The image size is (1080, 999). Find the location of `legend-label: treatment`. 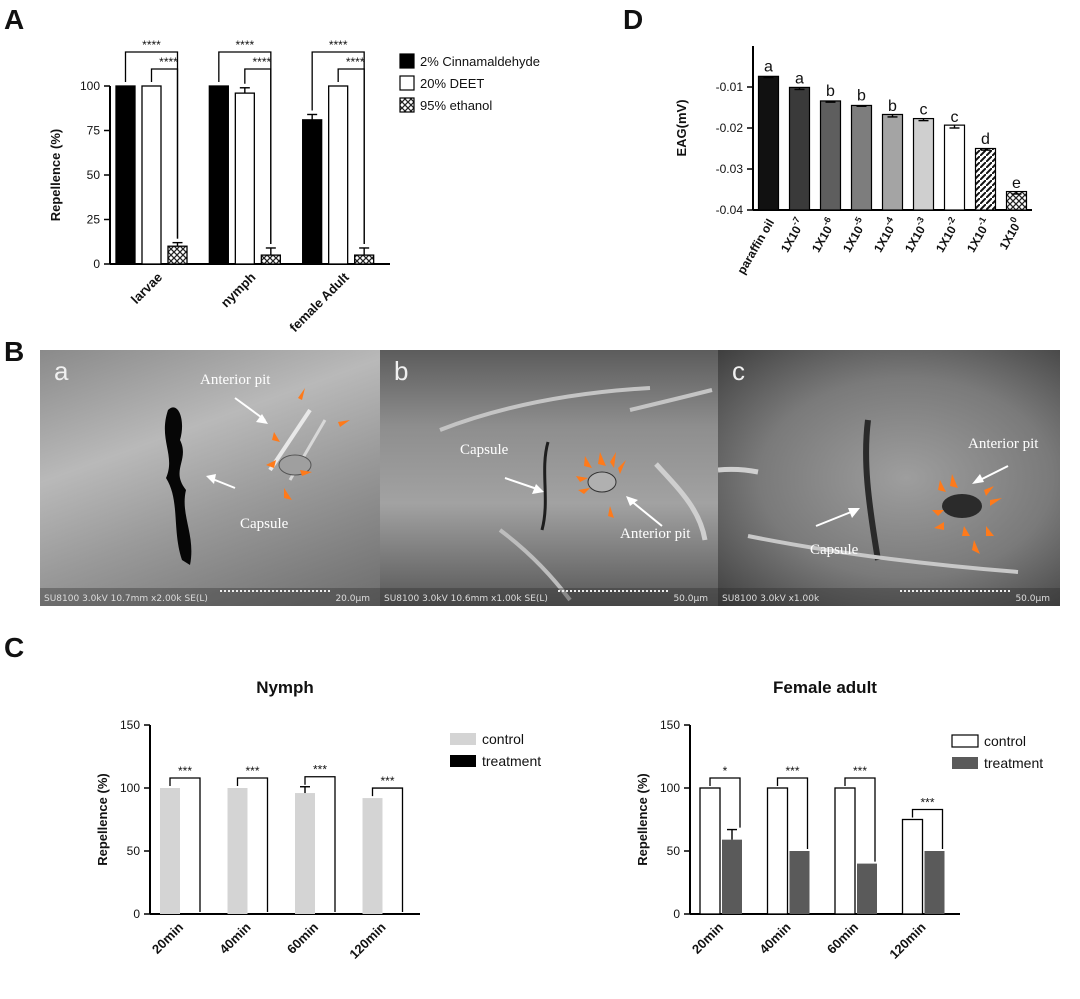

legend-label: treatment is located at coordinates (511, 761).